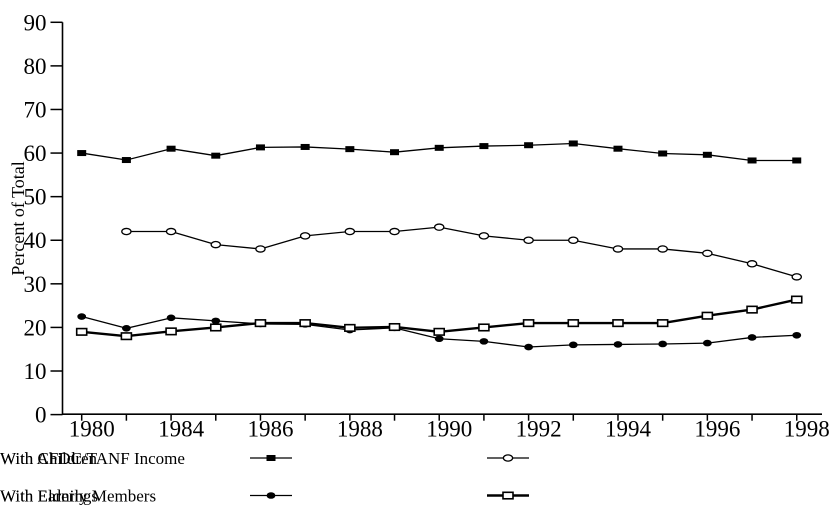 The width and height of the screenshot is (837, 514). What do you see at coordinates (271, 458) in the screenshot?
I see `legend-marker-filled-square-icon` at bounding box center [271, 458].